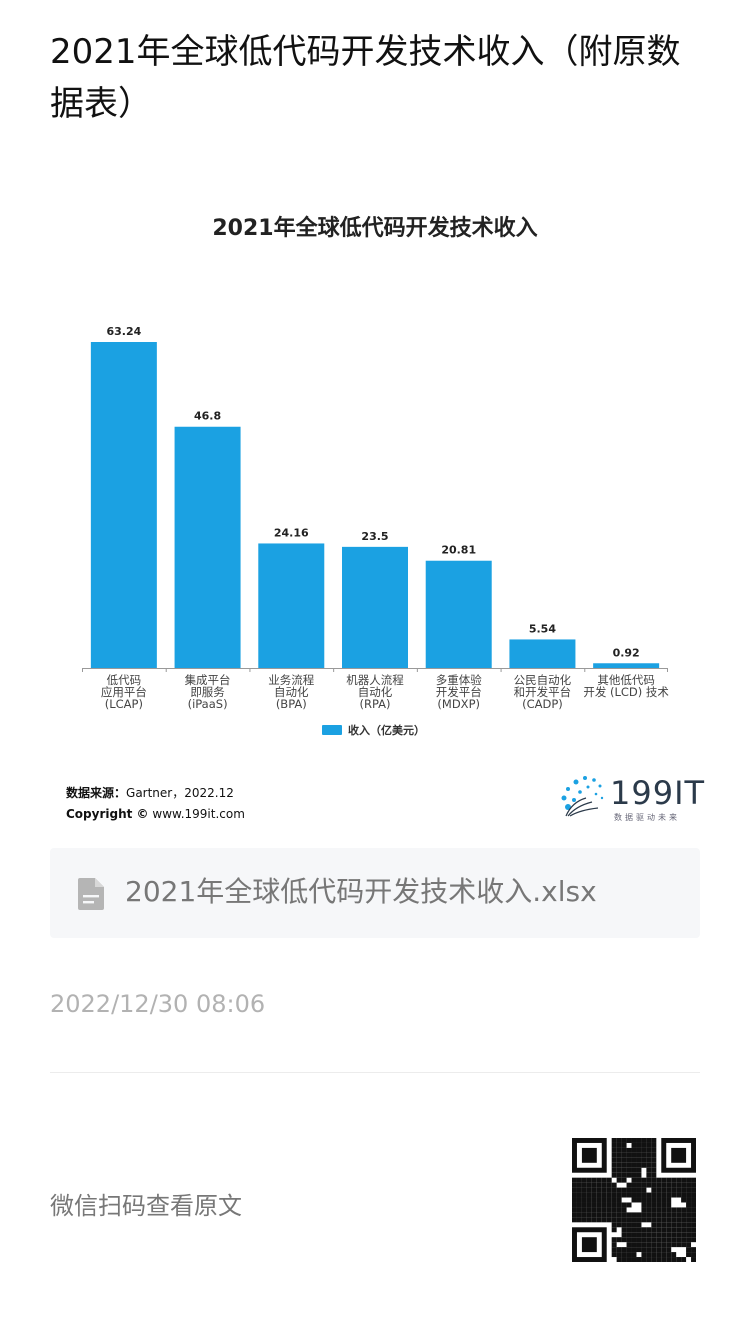 The width and height of the screenshot is (750, 1329). What do you see at coordinates (634, 1200) in the screenshot?
I see `qr-code` at bounding box center [634, 1200].